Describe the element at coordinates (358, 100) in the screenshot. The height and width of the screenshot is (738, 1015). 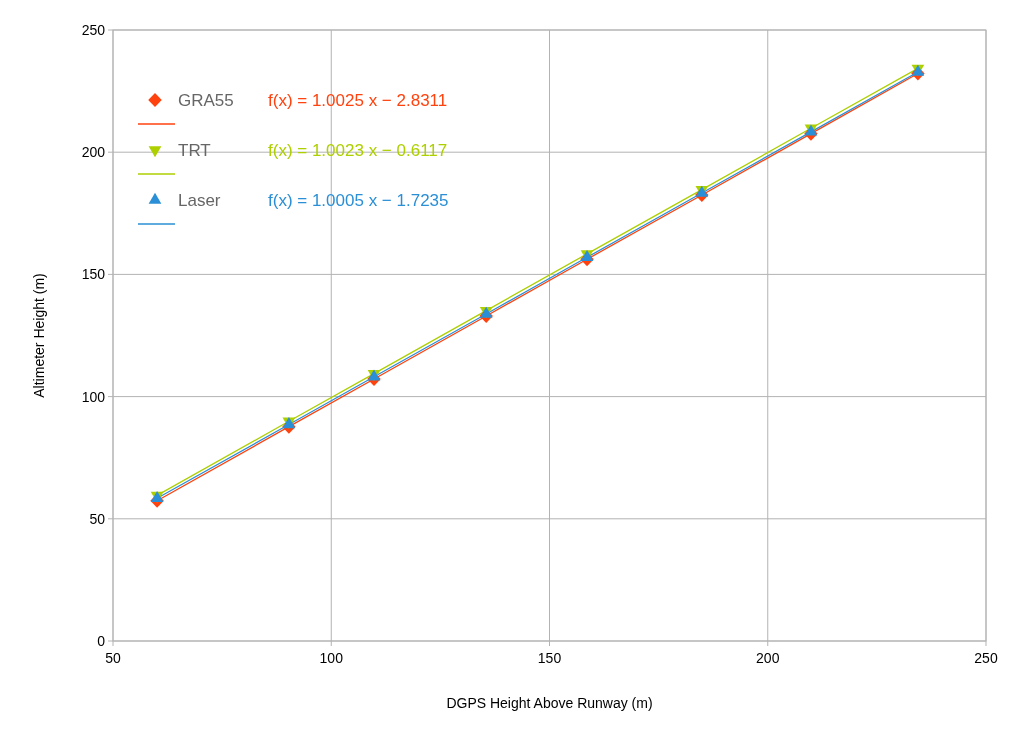
I see `annotation: f(x) = 1.0025 x − 2.8311` at that location.